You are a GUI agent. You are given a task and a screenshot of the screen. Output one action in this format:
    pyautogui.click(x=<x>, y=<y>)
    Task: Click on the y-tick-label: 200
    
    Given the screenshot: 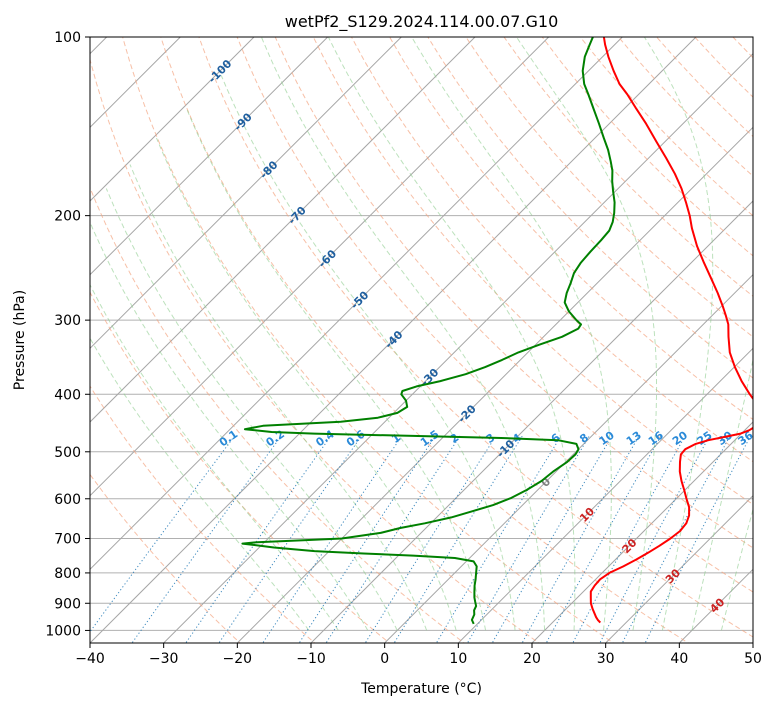 What is the action you would take?
    pyautogui.click(x=67, y=217)
    